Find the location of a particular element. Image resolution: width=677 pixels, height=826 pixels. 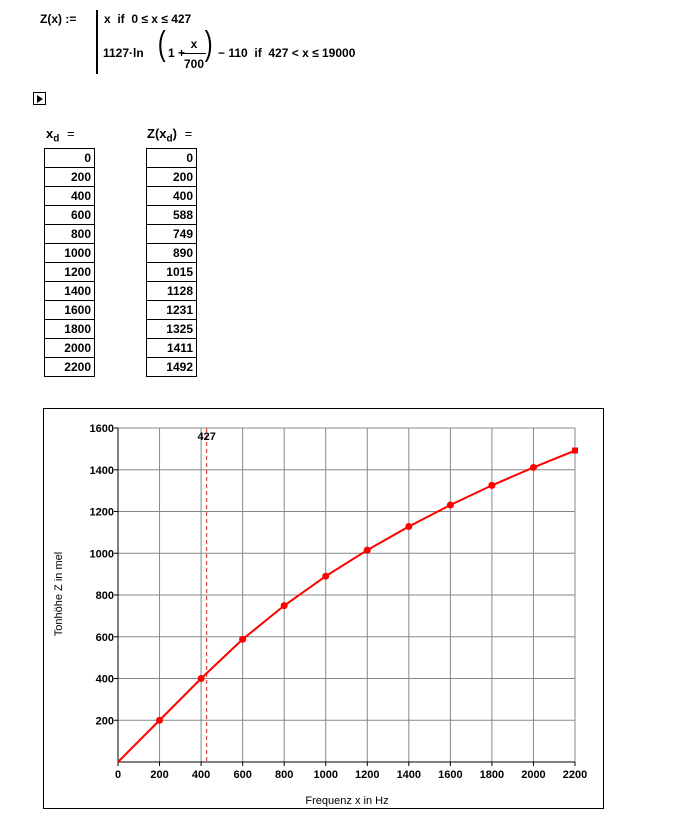

y-tick-label: 1200 is located at coordinates (102, 513).